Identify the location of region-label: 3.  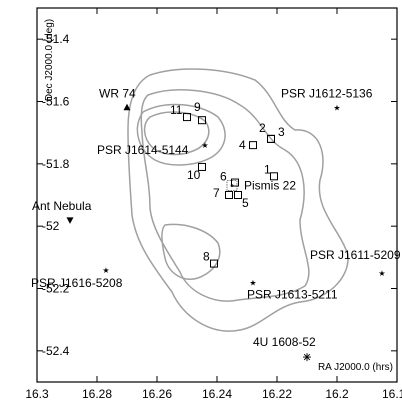
(281, 132).